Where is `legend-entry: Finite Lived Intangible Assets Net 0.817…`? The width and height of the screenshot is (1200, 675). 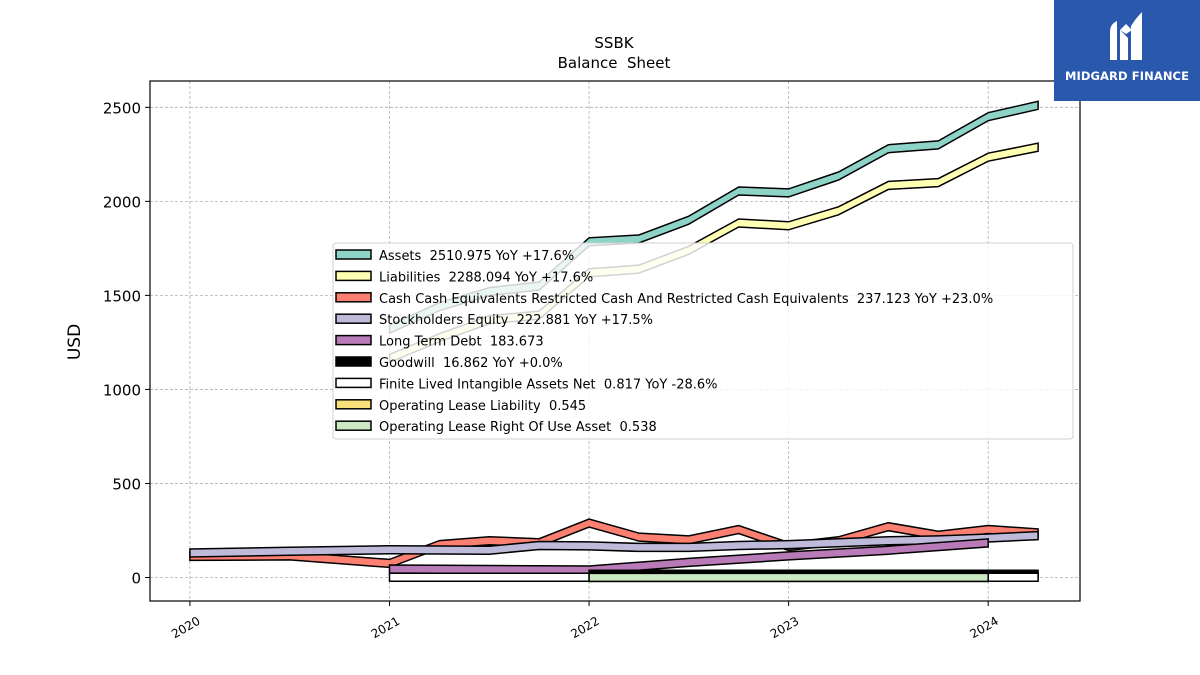 legend-entry: Finite Lived Intangible Assets Net 0.817… is located at coordinates (548, 384).